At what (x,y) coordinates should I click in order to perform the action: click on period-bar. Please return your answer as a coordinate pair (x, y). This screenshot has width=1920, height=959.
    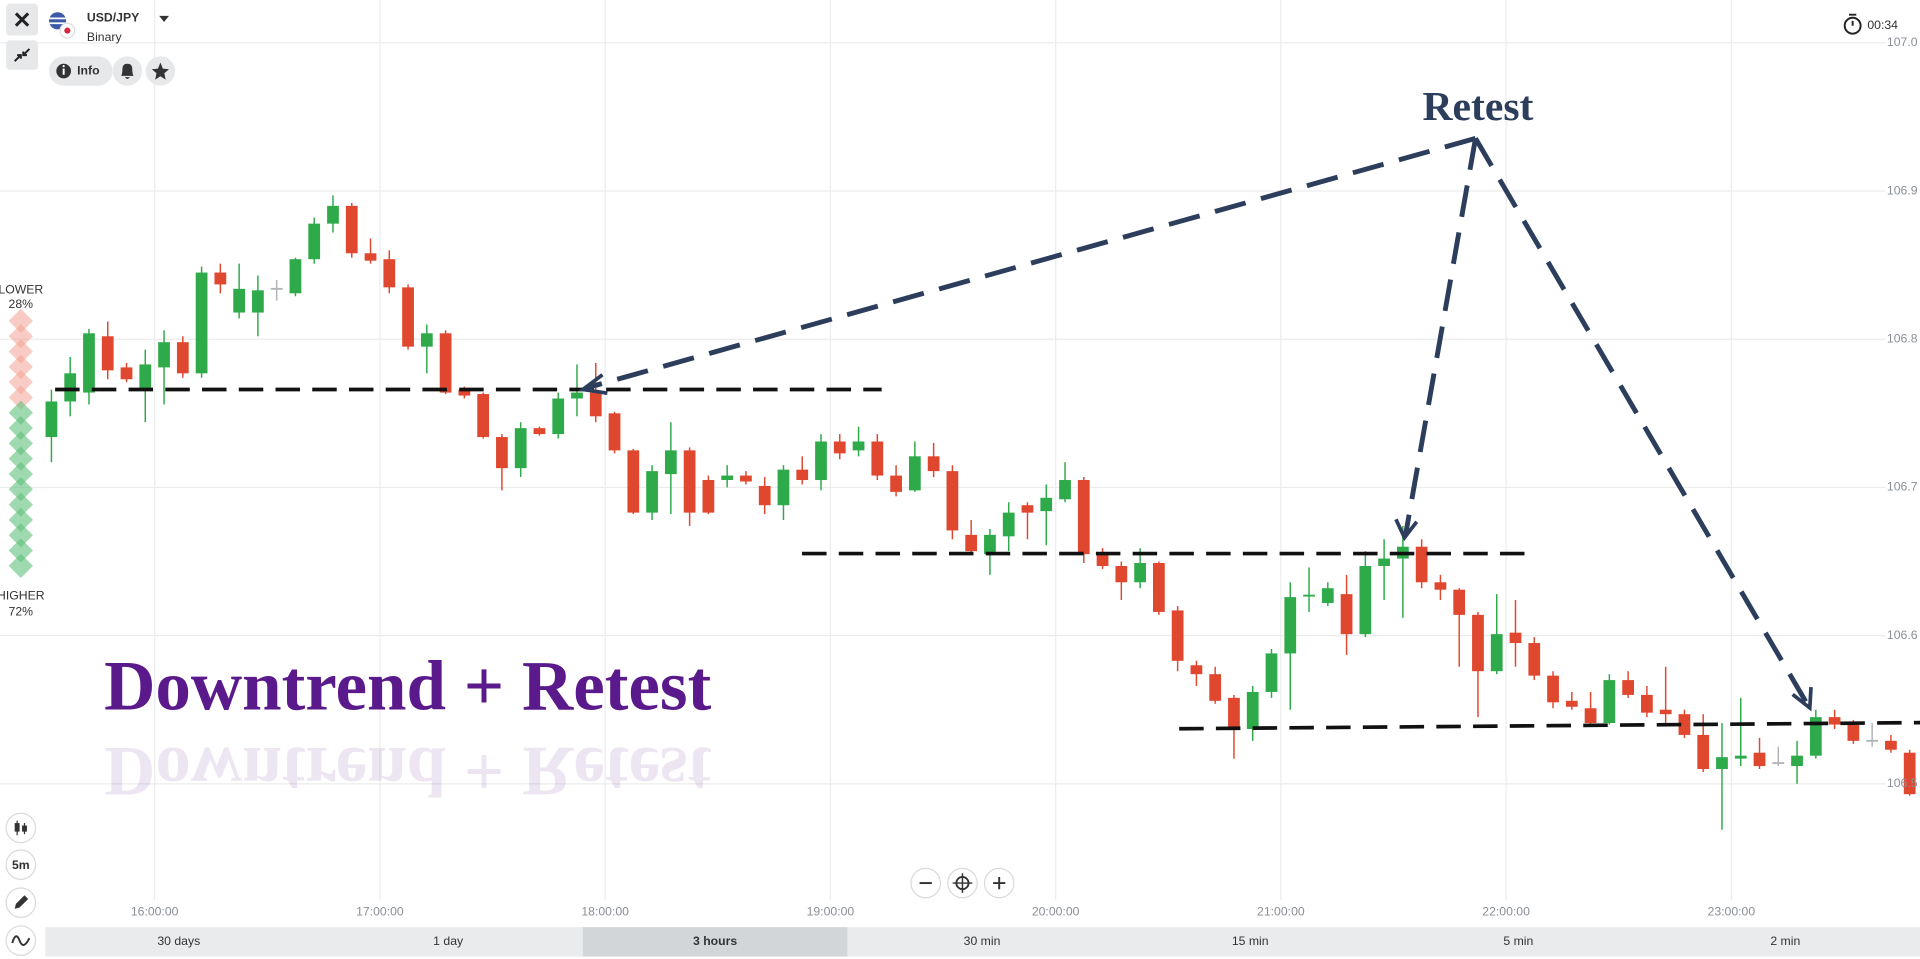
    Looking at the image, I should click on (982, 942).